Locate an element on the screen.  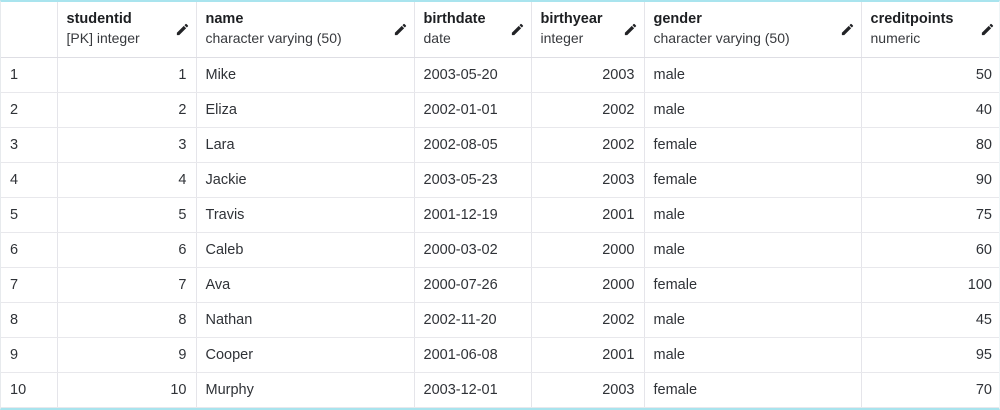
cell-studentid: 3 is located at coordinates (127, 145).